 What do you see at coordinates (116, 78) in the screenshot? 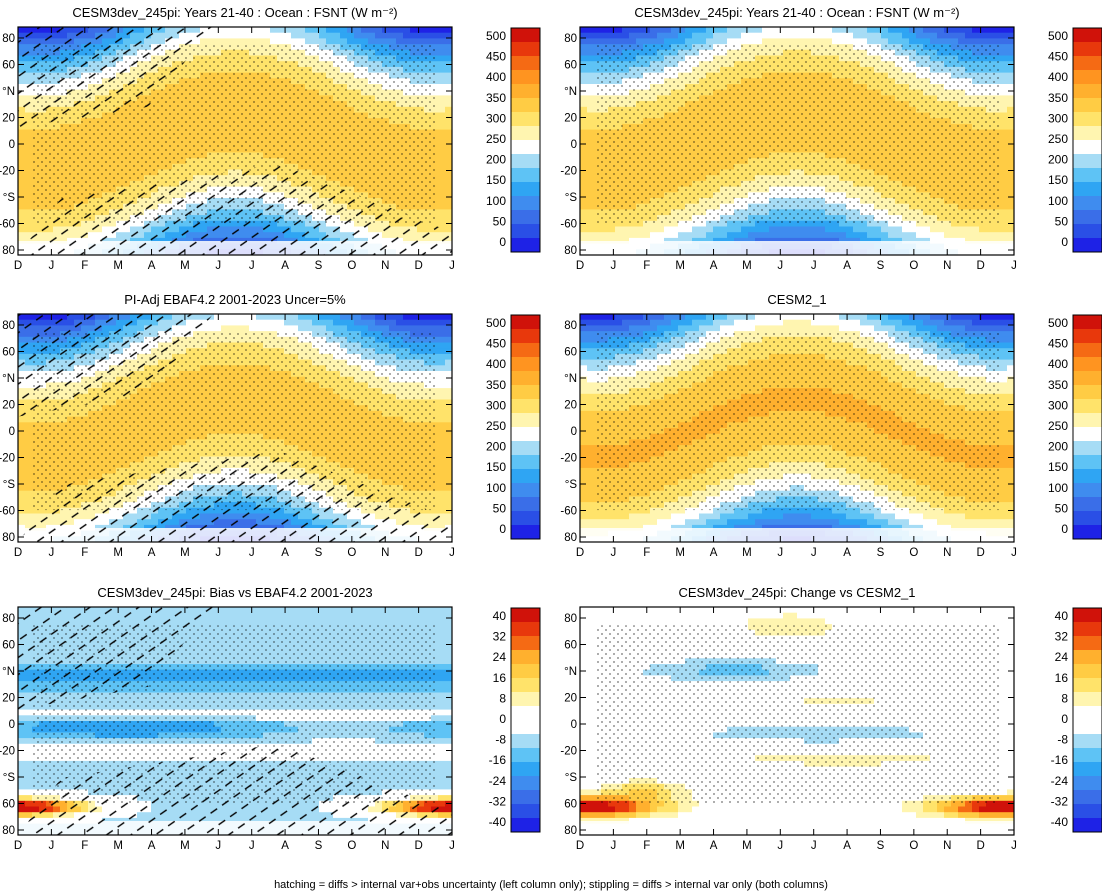
I see `hatching` at bounding box center [116, 78].